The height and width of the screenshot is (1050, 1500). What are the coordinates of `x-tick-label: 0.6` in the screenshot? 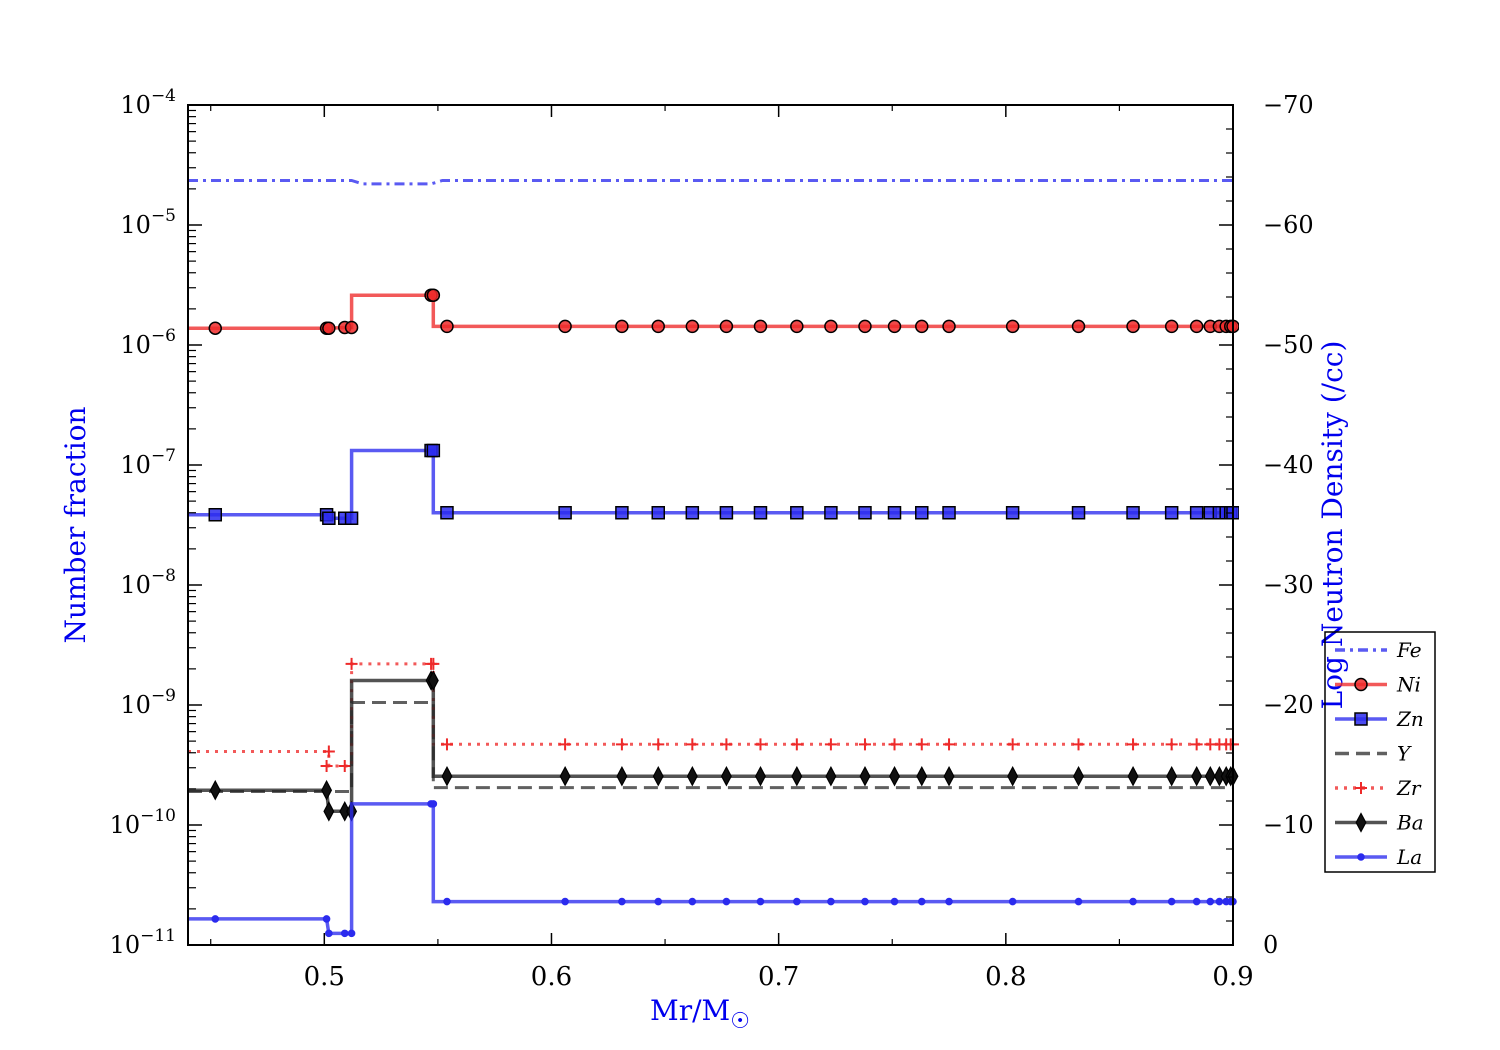 It's located at (551, 977).